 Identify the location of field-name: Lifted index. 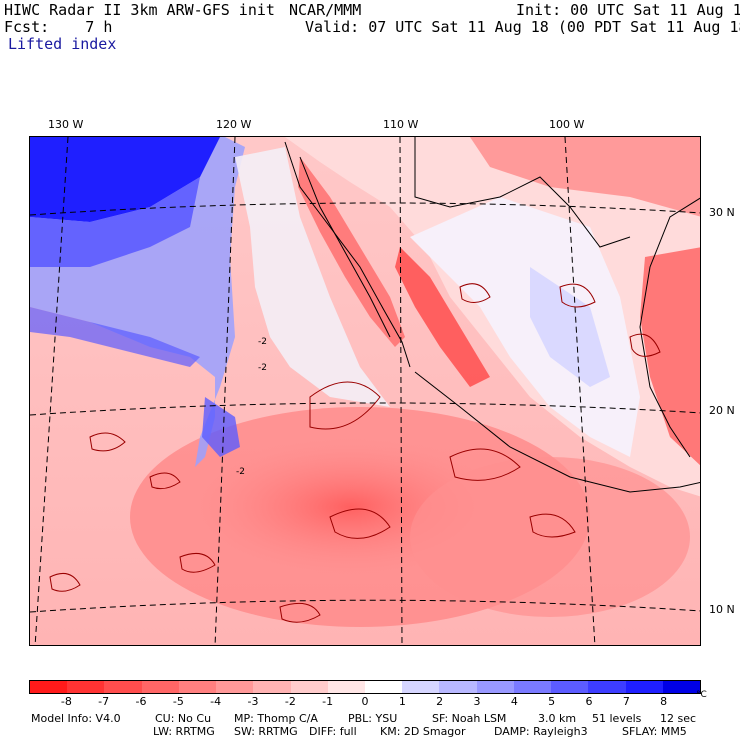
(62, 44).